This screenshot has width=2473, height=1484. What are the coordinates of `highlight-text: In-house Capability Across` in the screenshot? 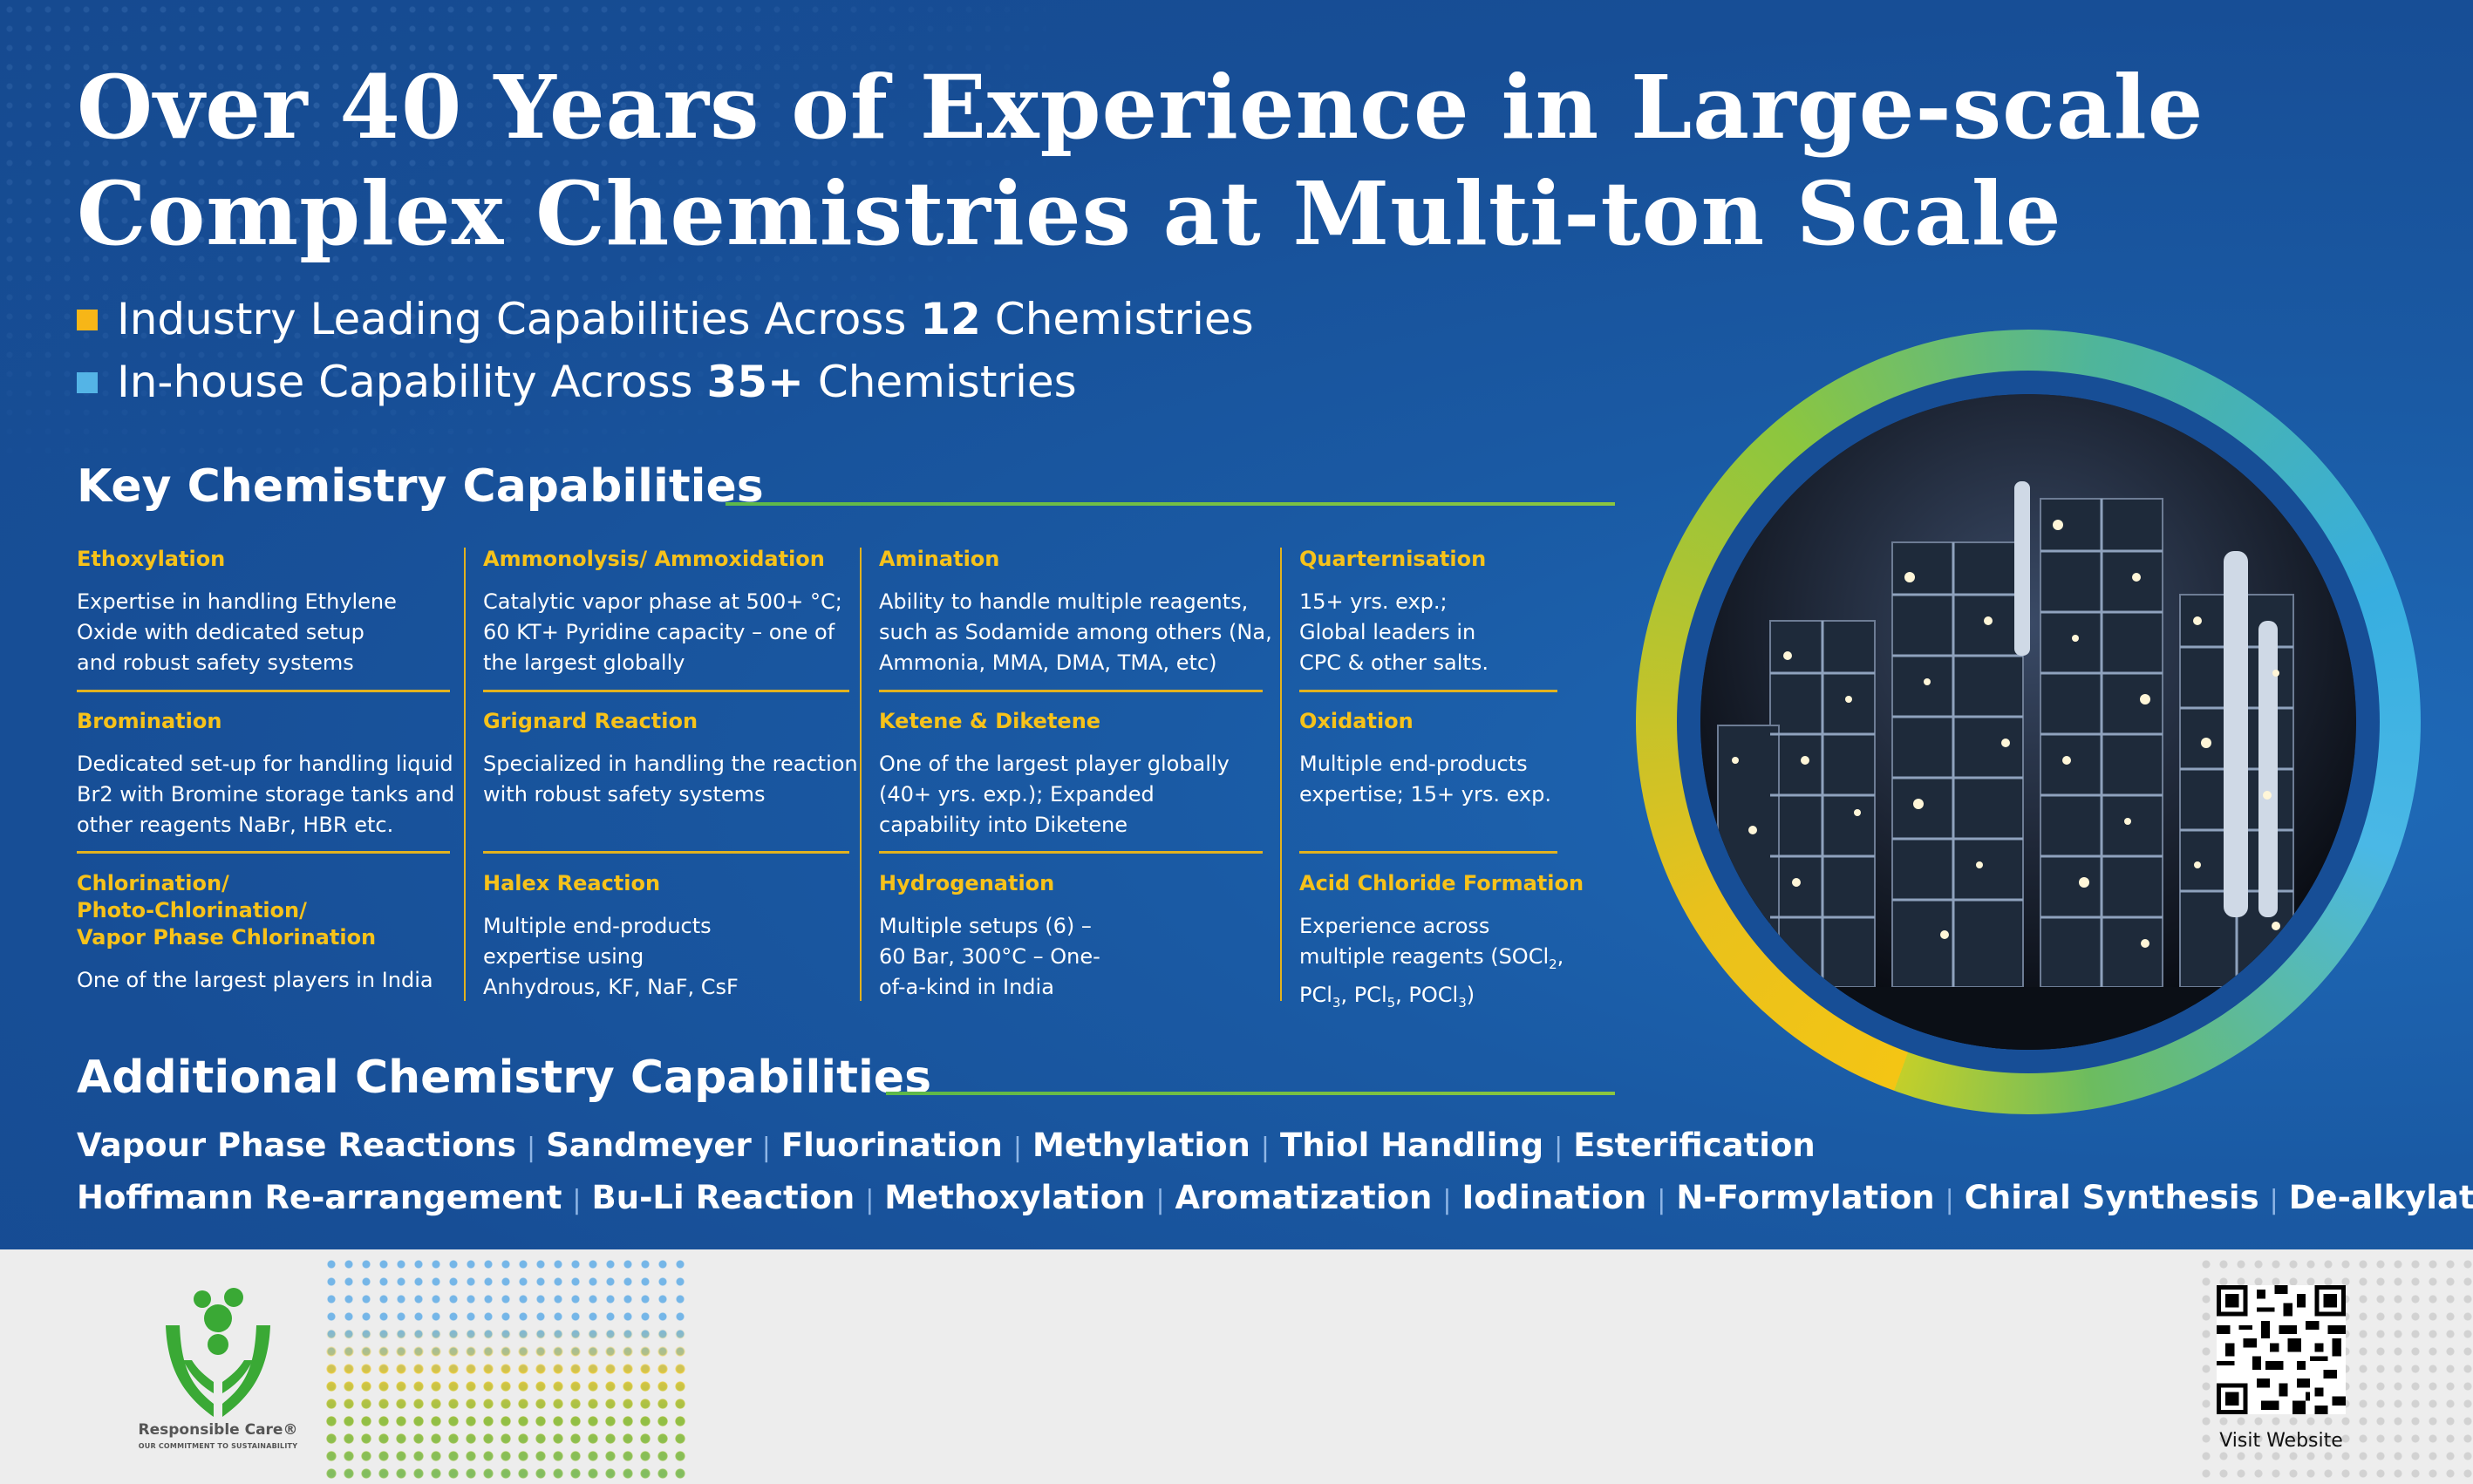 It's located at (412, 382).